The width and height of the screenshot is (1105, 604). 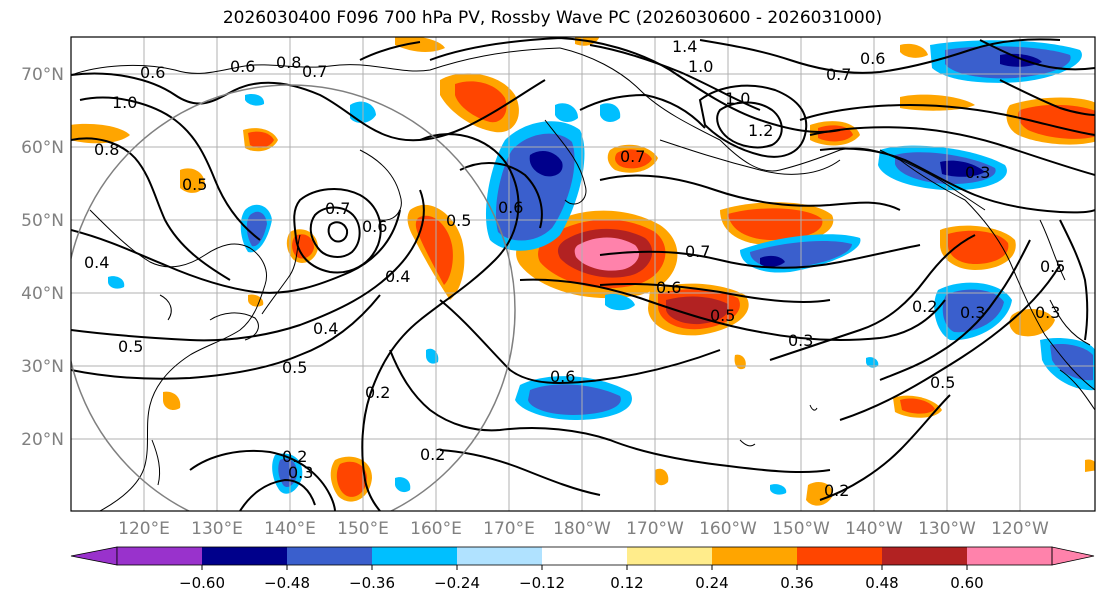 What do you see at coordinates (655, 529) in the screenshot?
I see `lon-label: 170°W` at bounding box center [655, 529].